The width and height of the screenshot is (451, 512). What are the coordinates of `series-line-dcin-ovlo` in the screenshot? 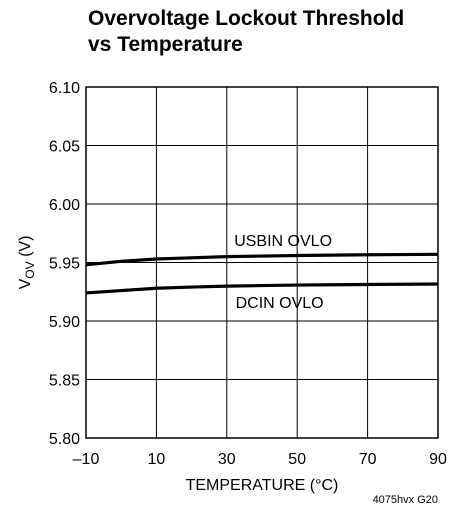 It's located at (262, 288).